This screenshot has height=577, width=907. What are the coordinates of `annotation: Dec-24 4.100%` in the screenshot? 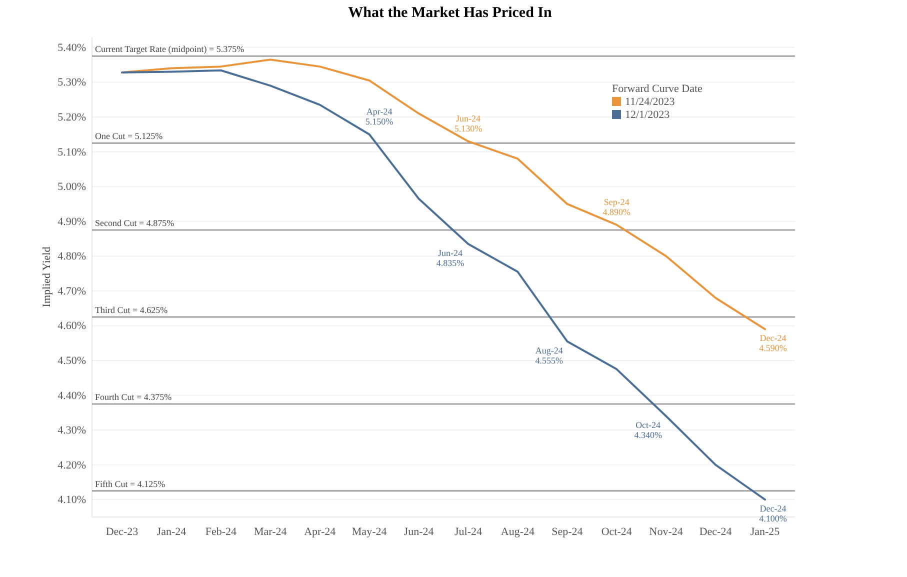 It's located at (773, 514).